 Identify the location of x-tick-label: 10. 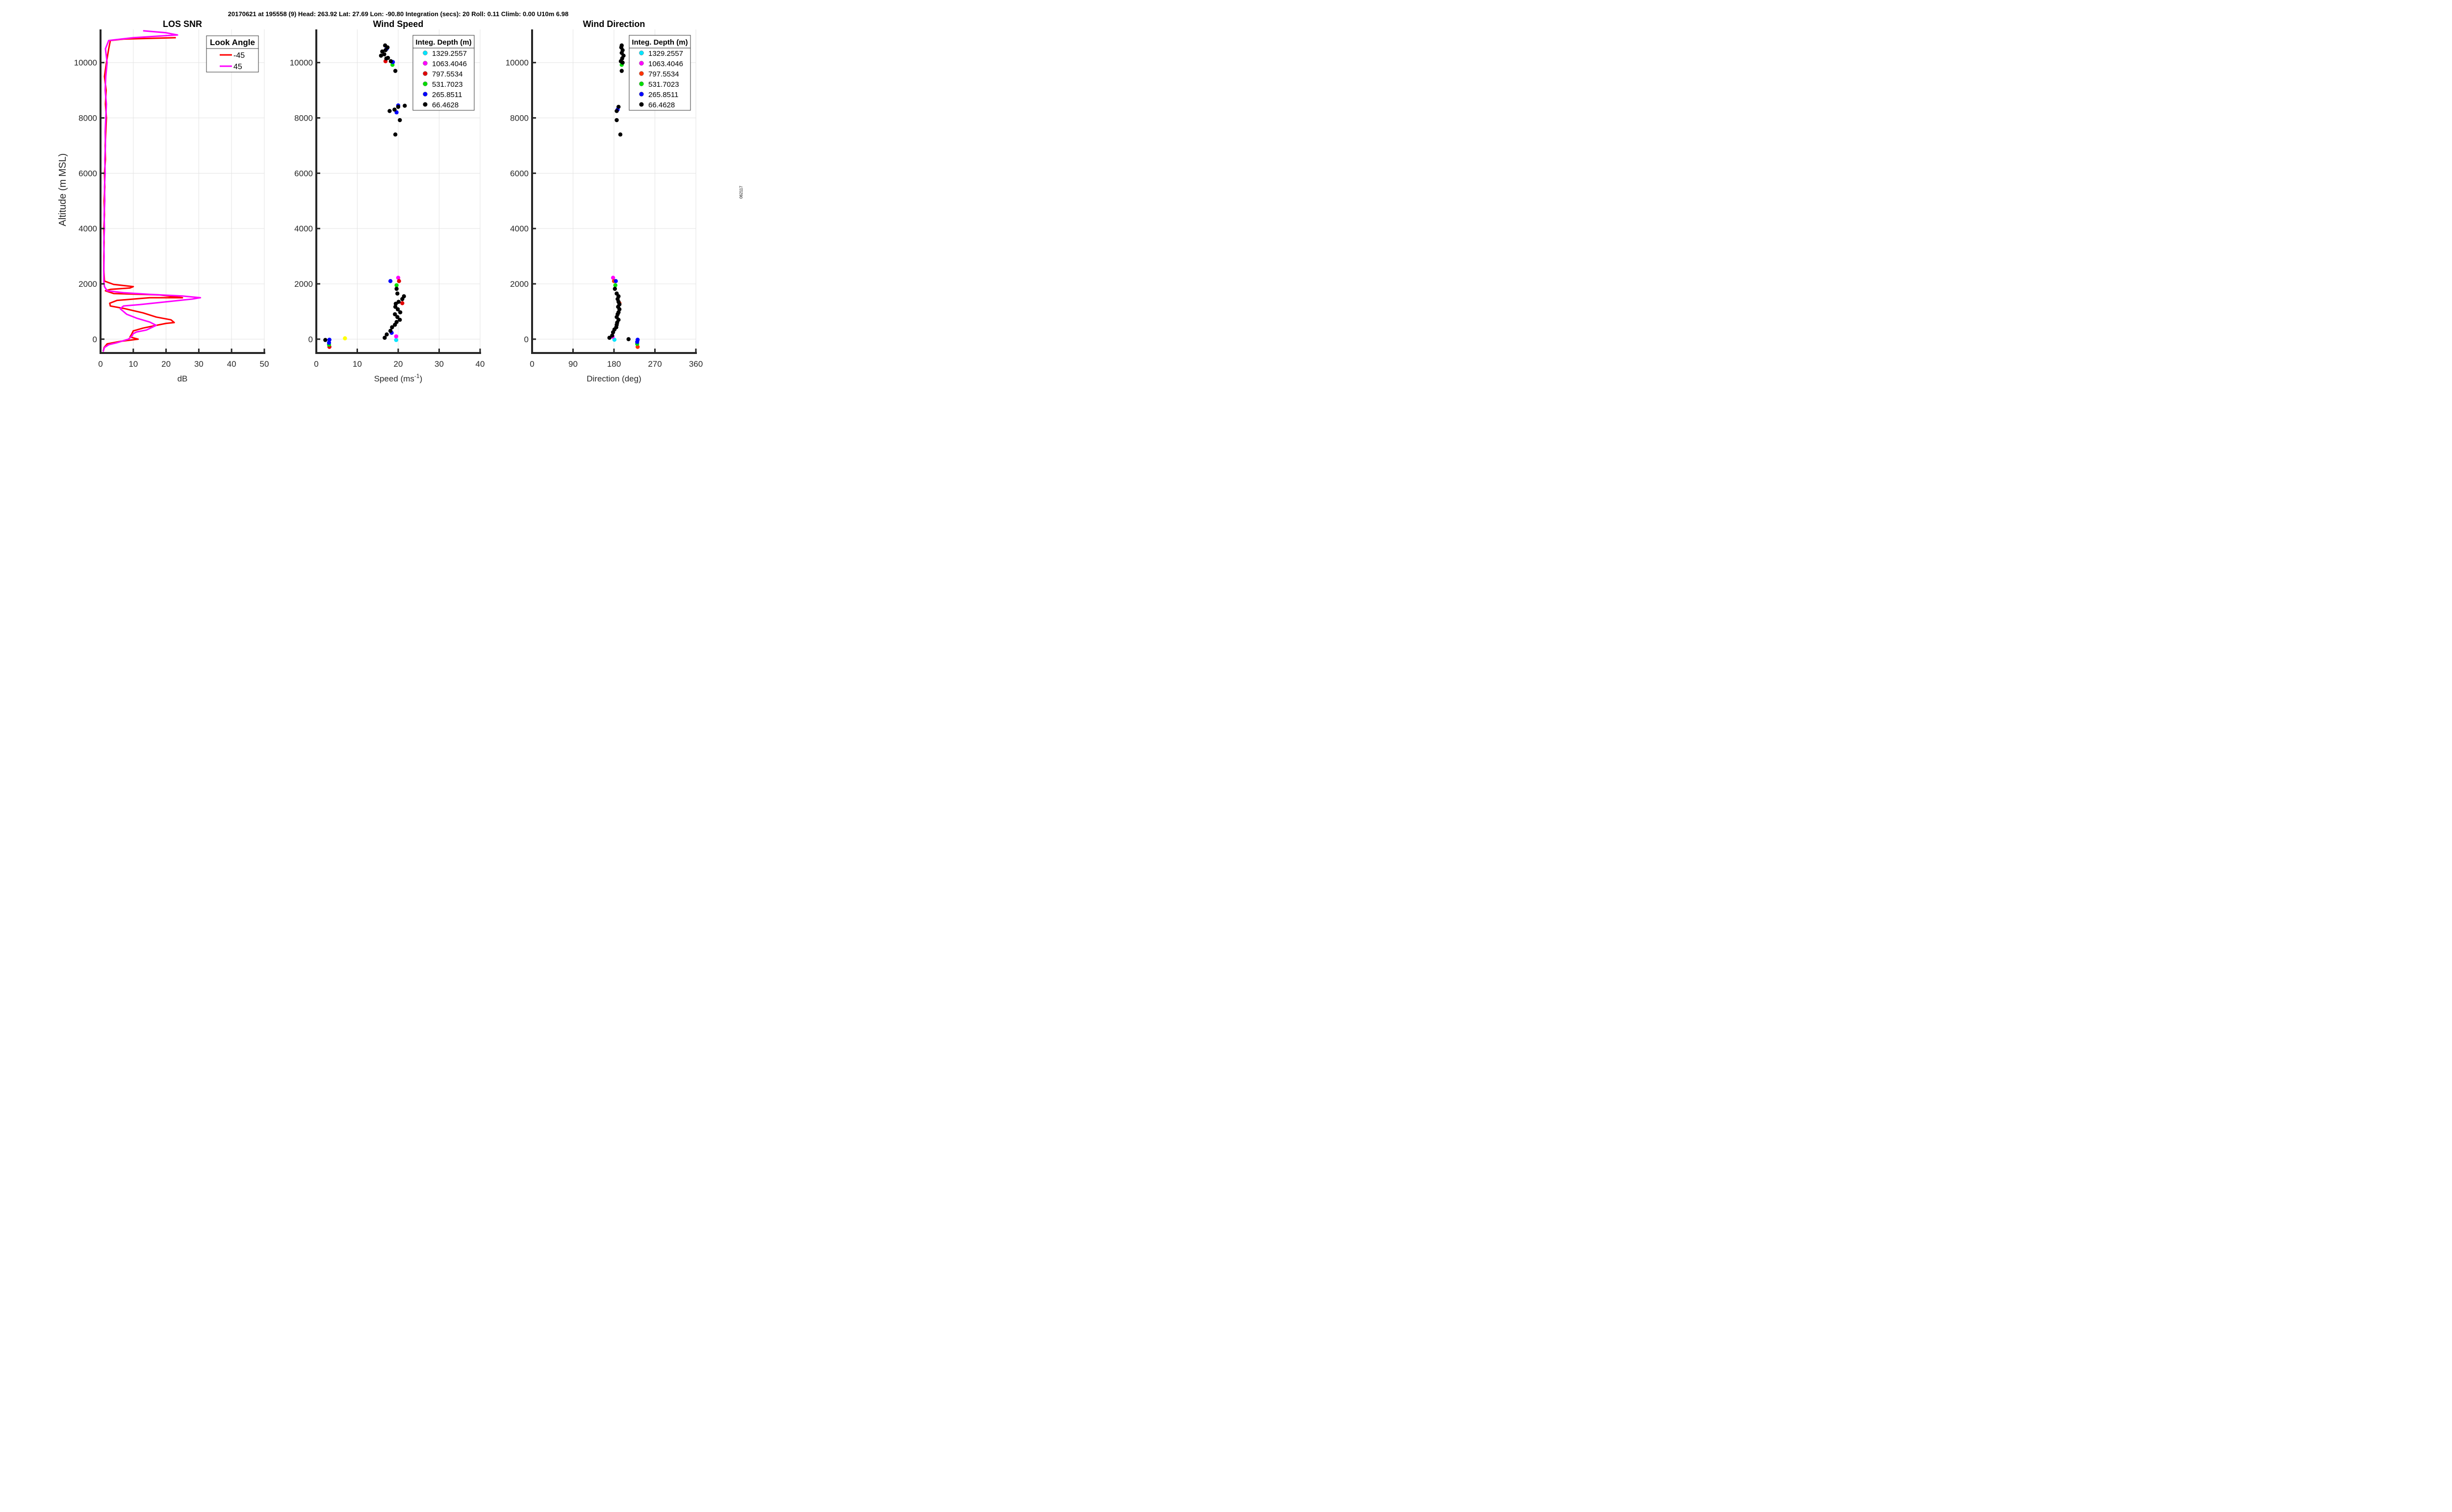
(133, 364).